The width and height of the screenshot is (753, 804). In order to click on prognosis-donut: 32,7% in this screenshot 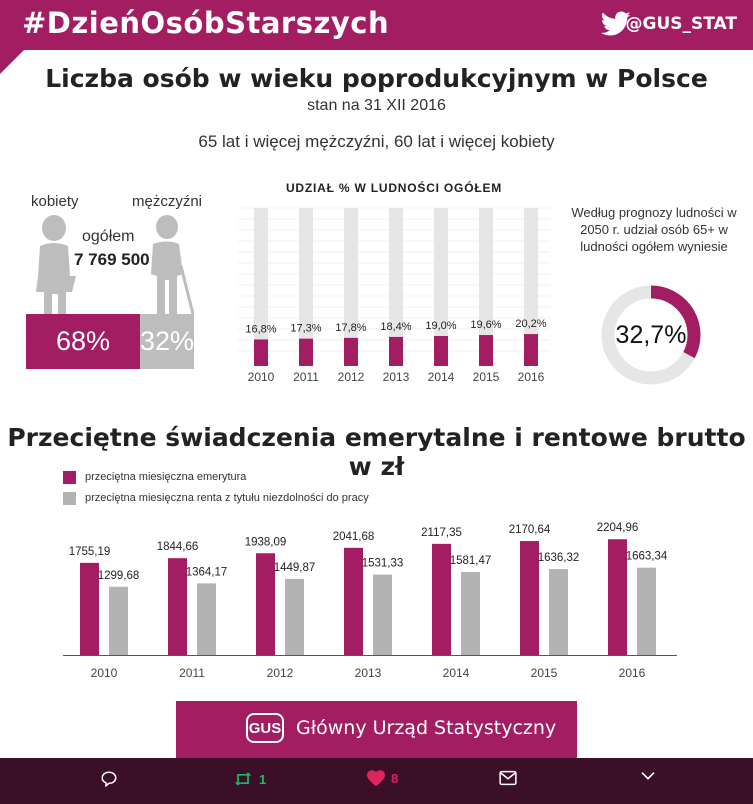, I will do `click(651, 335)`.